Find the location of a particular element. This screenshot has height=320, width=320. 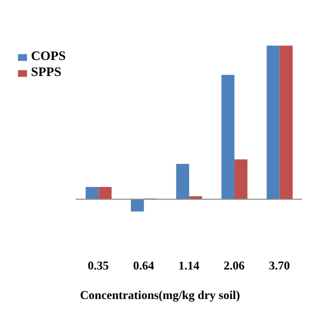

x-tick-label: 0.64 is located at coordinates (143, 265).